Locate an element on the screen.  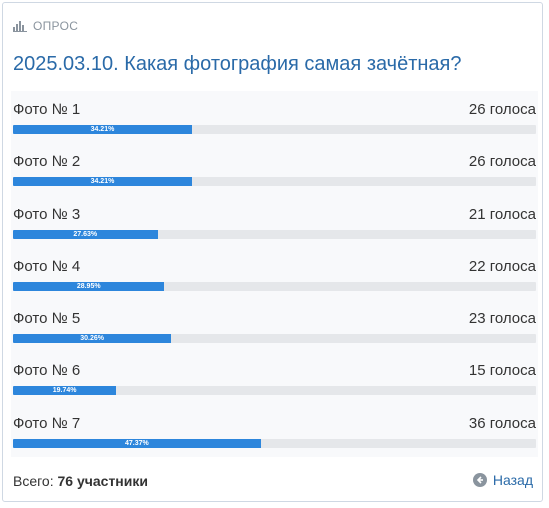
option-percent: 47.37% is located at coordinates (136, 443).